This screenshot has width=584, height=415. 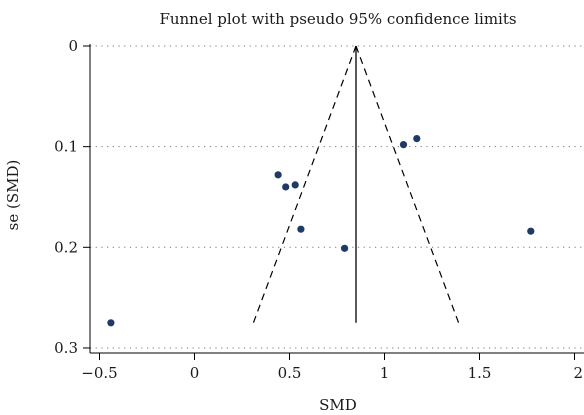 What do you see at coordinates (385, 373) in the screenshot?
I see `x-tick-label-3: 1` at bounding box center [385, 373].